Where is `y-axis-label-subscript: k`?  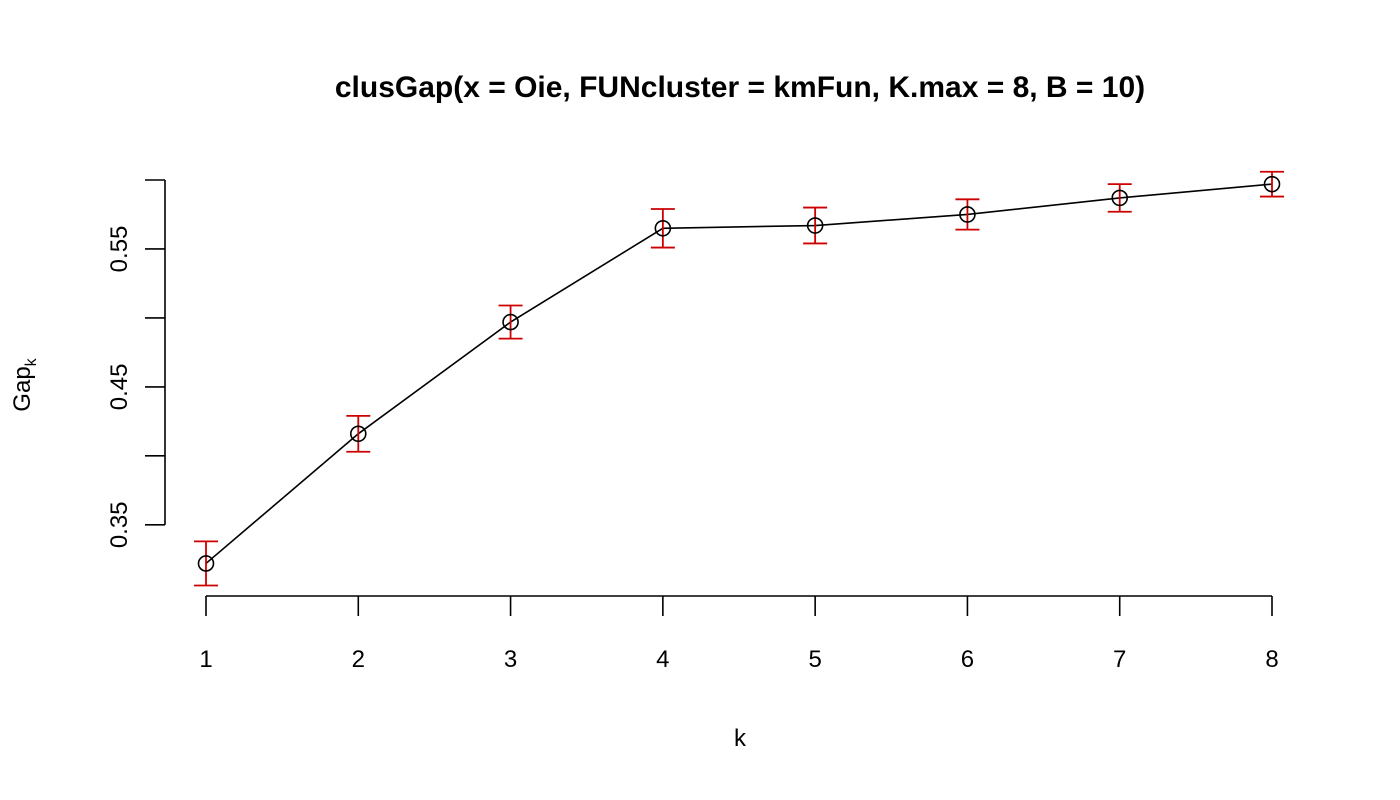 y-axis-label-subscript: k is located at coordinates (31, 361).